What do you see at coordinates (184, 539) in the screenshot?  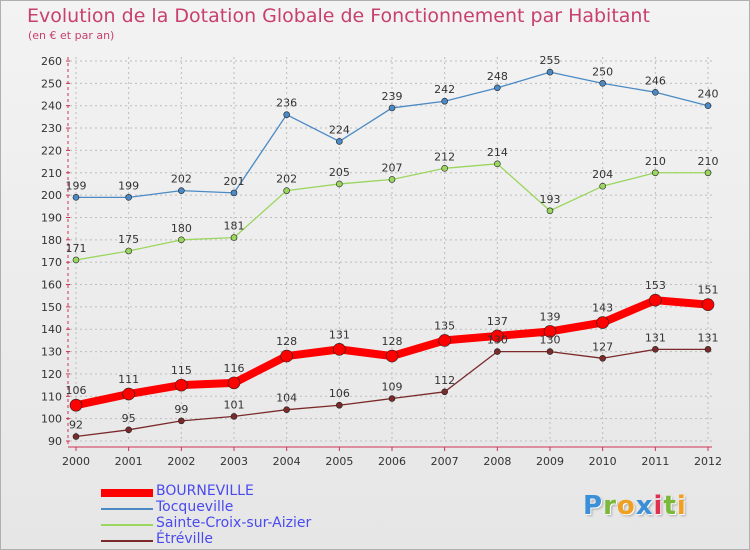 I see `legend-label: Étréville` at bounding box center [184, 539].